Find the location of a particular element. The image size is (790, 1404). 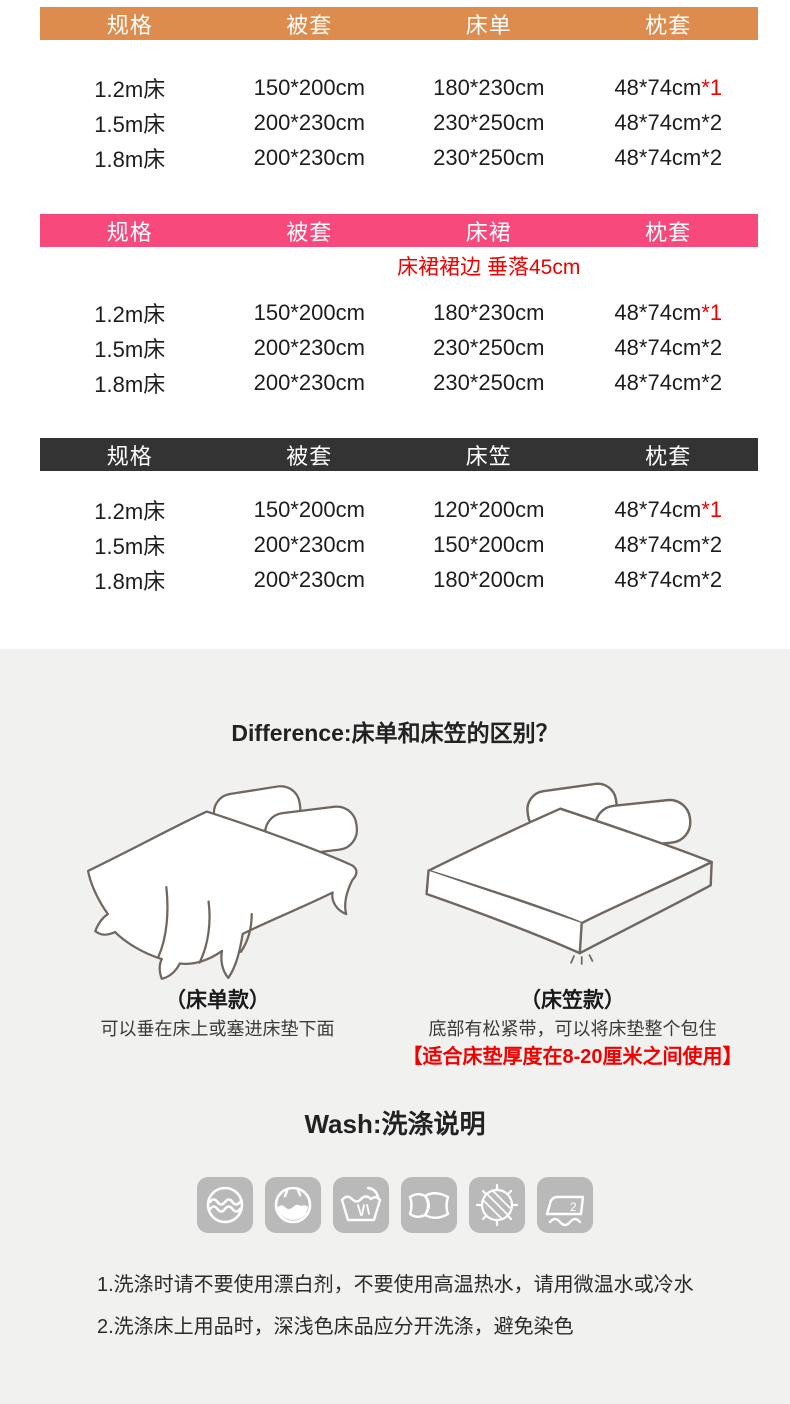

table-header-row: 规格 被套 床单 枕套 is located at coordinates (399, 23).